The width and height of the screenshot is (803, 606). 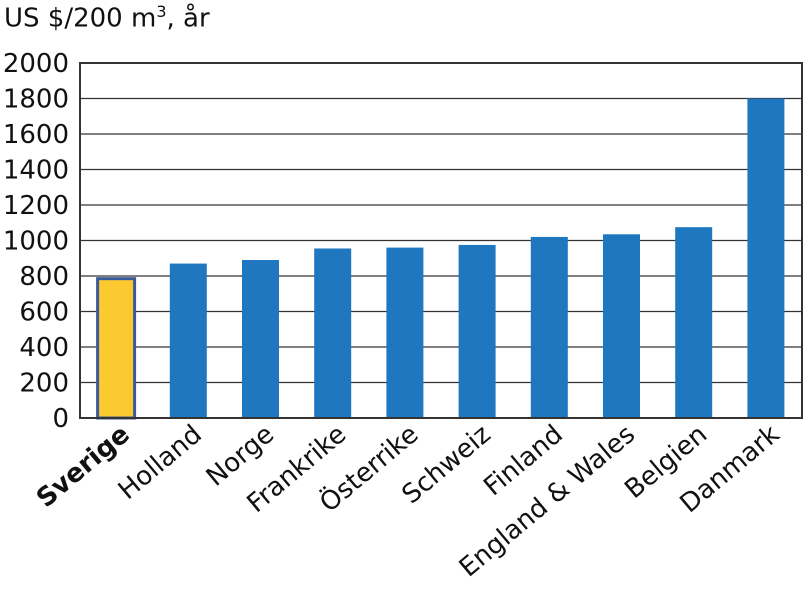 I want to click on y-tick-label: 600, so click(x=44, y=313).